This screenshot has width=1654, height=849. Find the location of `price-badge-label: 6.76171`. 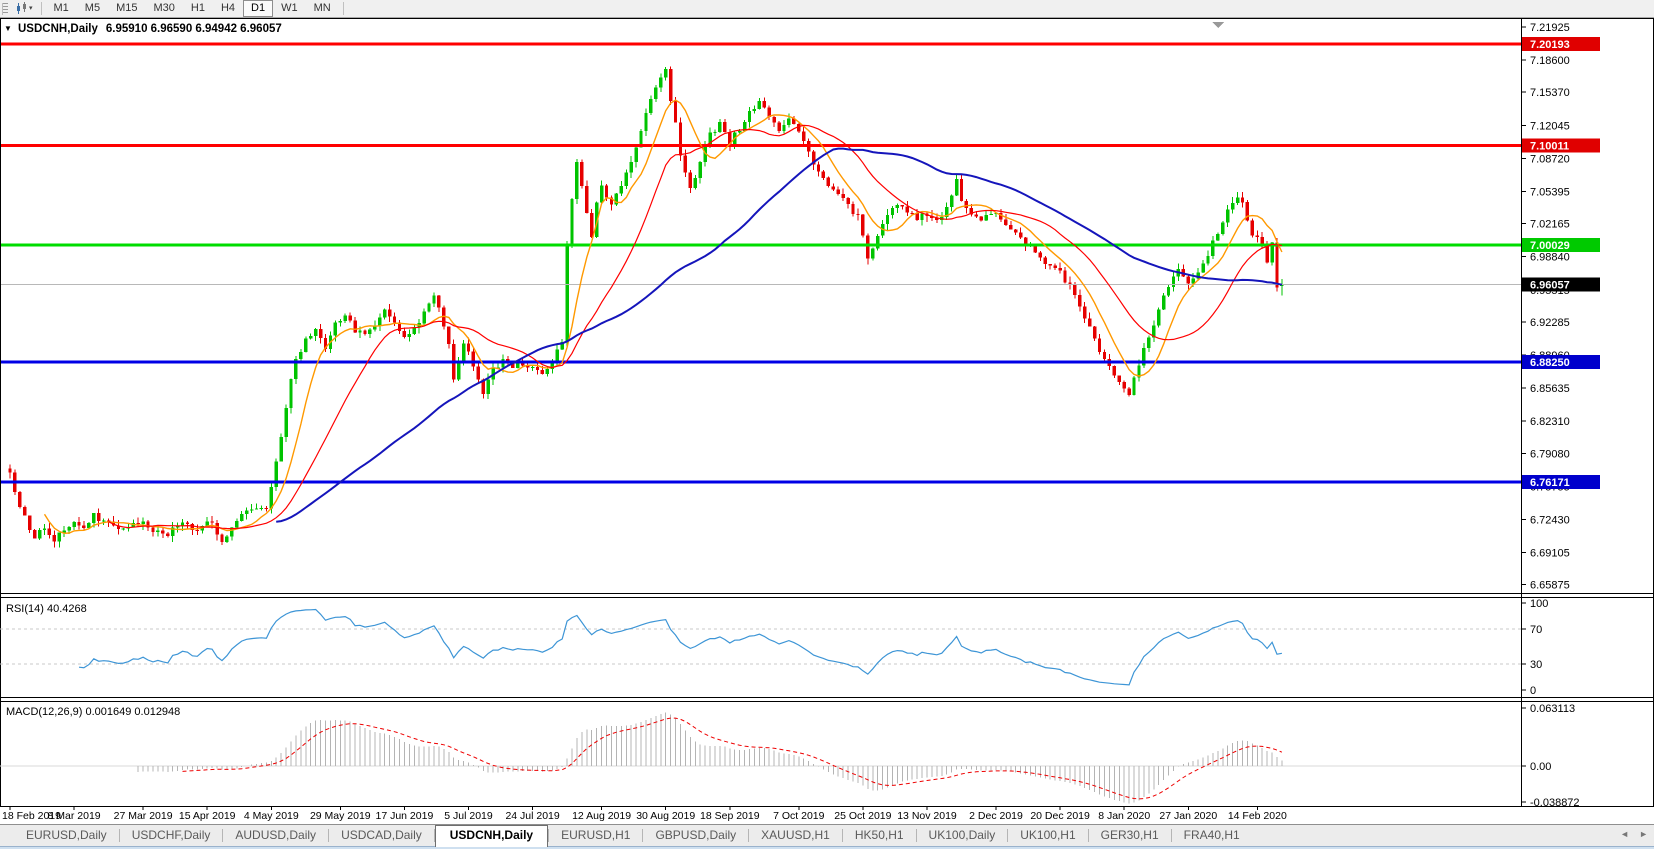

price-badge-label: 6.76171 is located at coordinates (1550, 483).